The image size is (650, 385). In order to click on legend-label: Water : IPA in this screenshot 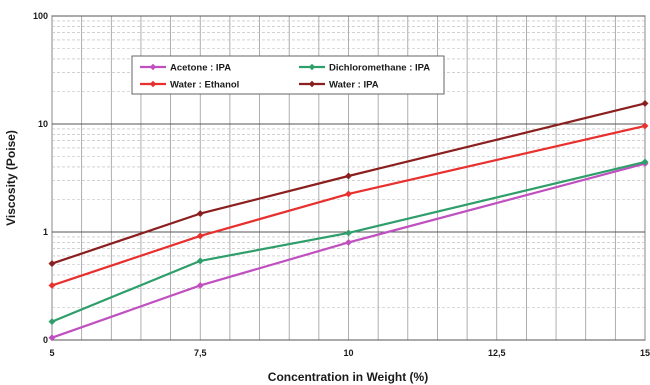, I will do `click(354, 85)`.